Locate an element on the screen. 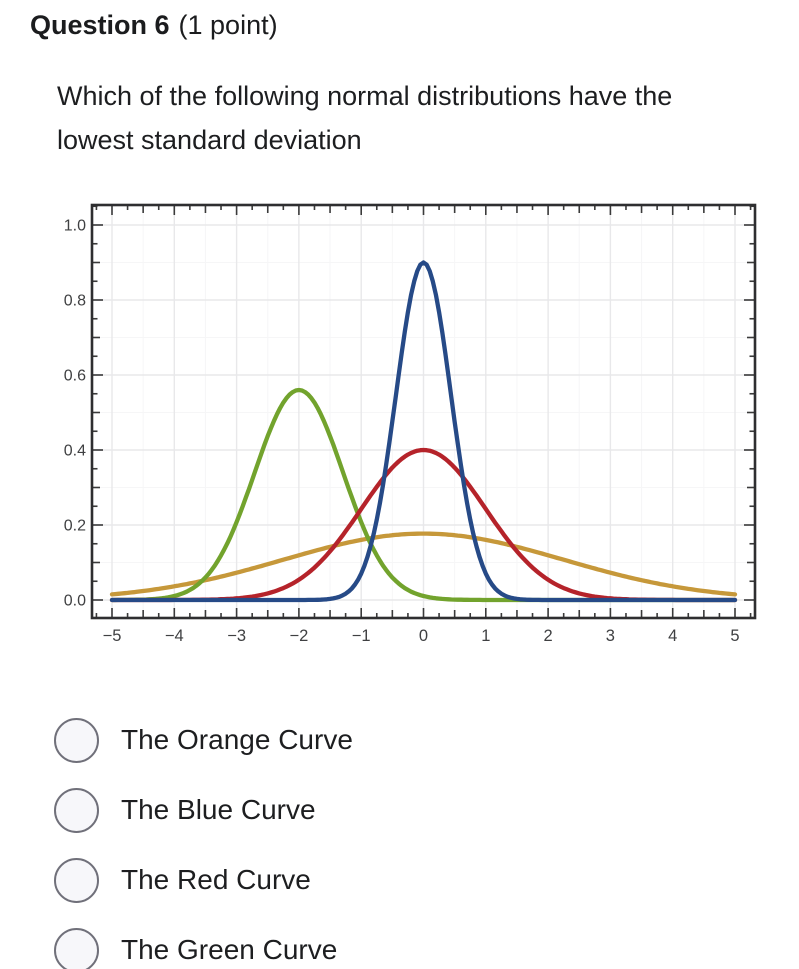  svg-text: 4 is located at coordinates (672, 636).